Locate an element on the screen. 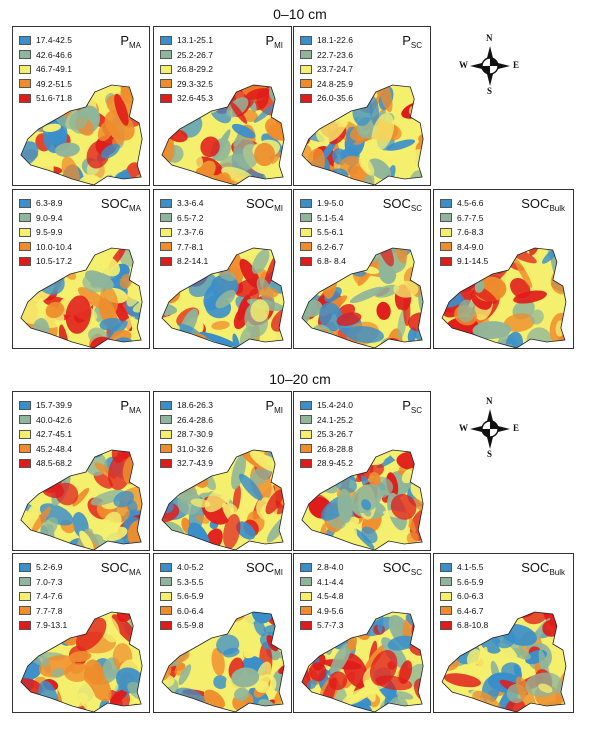 The image size is (600, 734). legend-item: 32.7-43.9 is located at coordinates (186, 463).